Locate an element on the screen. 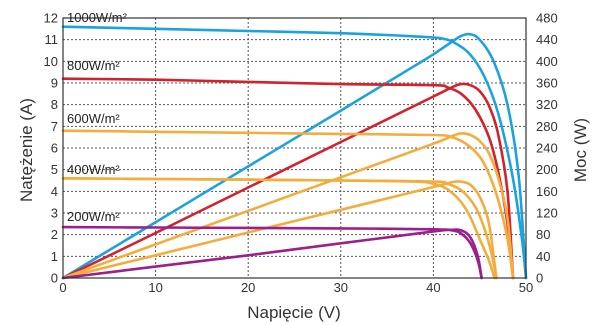 The width and height of the screenshot is (608, 325). y-left-tick-label: 6 is located at coordinates (54, 148).